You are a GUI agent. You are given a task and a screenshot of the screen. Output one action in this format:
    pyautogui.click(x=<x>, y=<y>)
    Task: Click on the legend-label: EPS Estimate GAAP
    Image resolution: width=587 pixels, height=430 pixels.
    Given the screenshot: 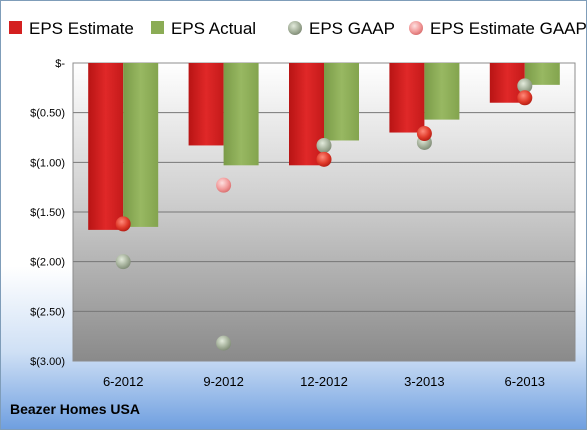 What is the action you would take?
    pyautogui.click(x=508, y=28)
    